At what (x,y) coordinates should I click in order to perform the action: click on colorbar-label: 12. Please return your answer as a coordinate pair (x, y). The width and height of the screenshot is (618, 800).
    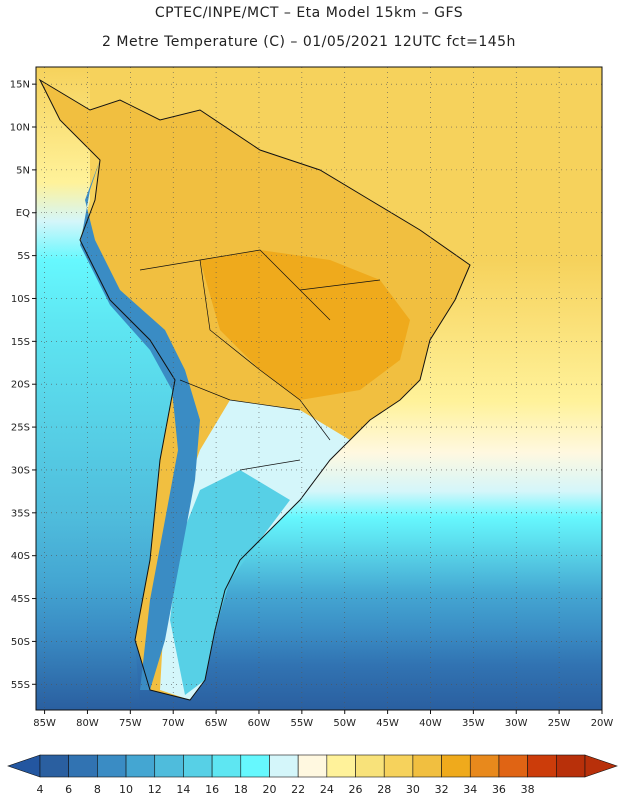
    Looking at the image, I should click on (155, 789).